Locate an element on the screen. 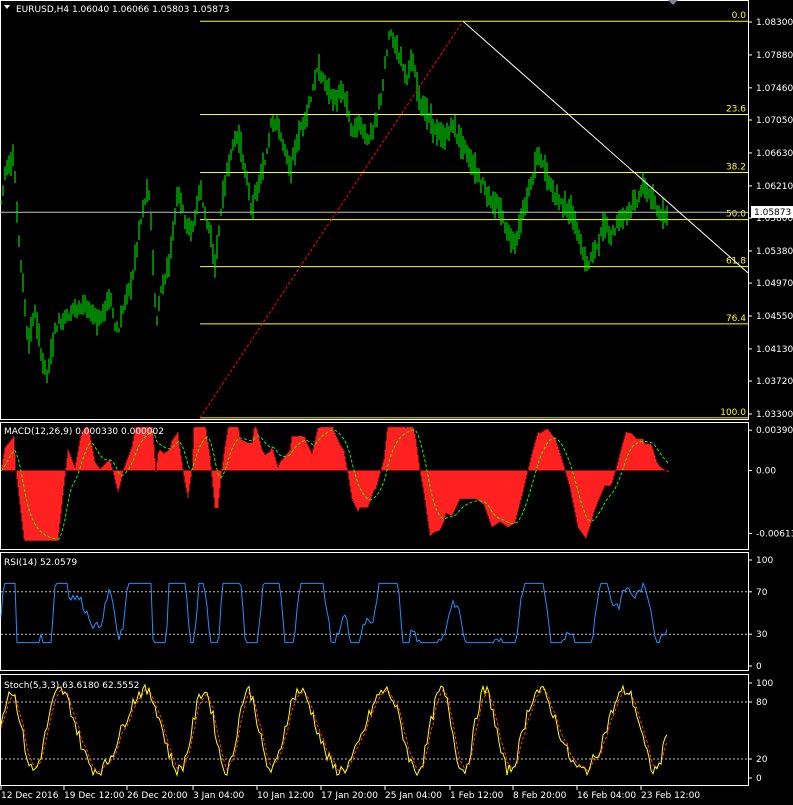 The width and height of the screenshot is (793, 805). time-tick-label: 1 Feb 12:00 is located at coordinates (477, 796).